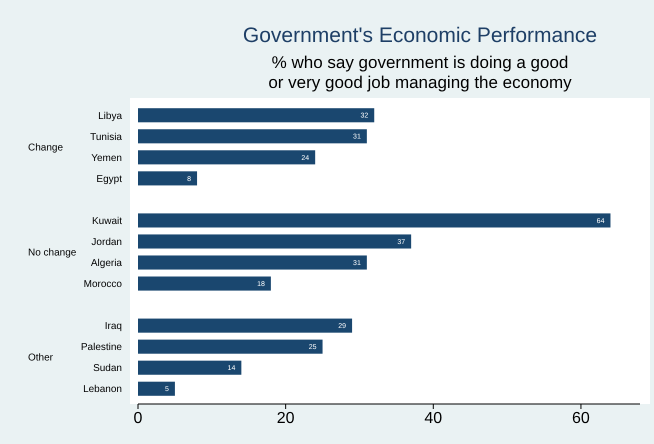 The image size is (654, 444). What do you see at coordinates (285, 418) in the screenshot?
I see `x-tick-label: 20` at bounding box center [285, 418].